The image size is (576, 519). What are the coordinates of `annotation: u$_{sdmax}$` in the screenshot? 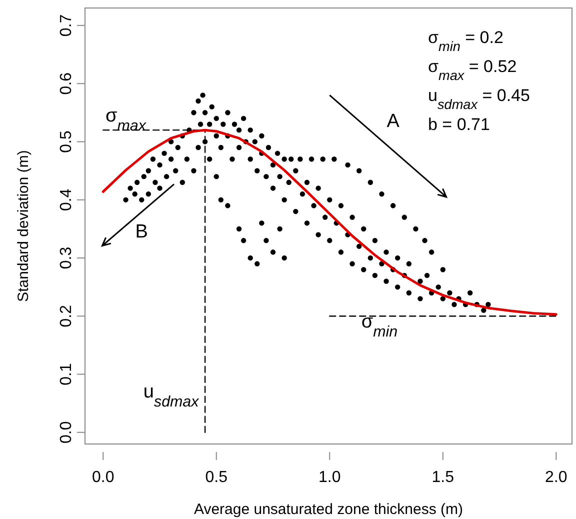 It's located at (171, 395).